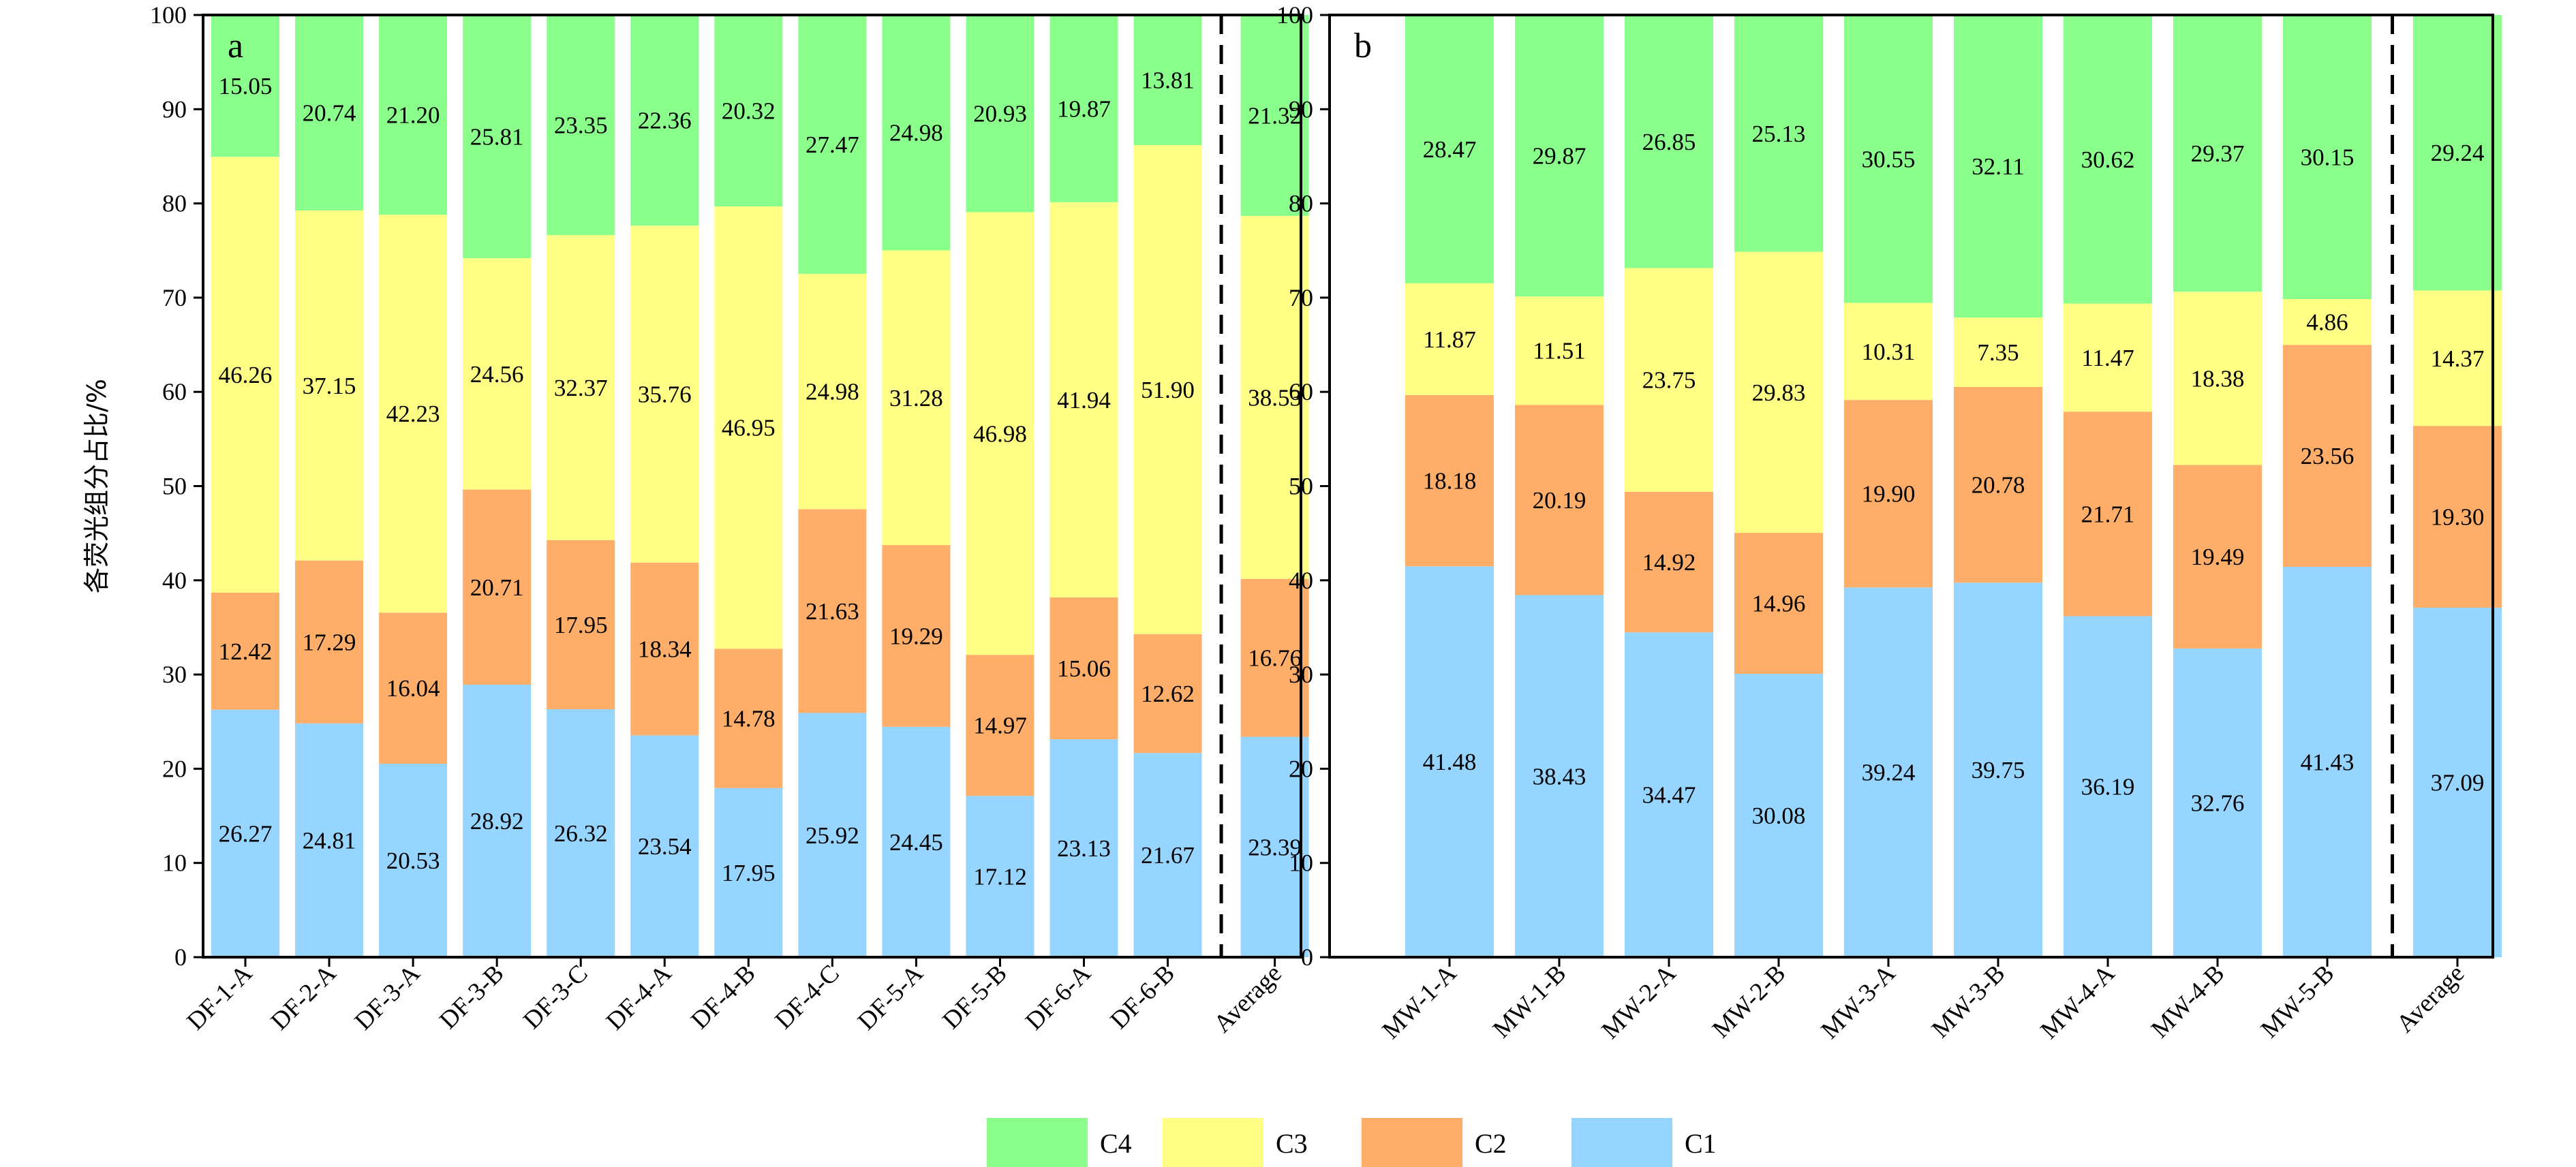  What do you see at coordinates (1292, 1143) in the screenshot?
I see `legend-label: C3` at bounding box center [1292, 1143].